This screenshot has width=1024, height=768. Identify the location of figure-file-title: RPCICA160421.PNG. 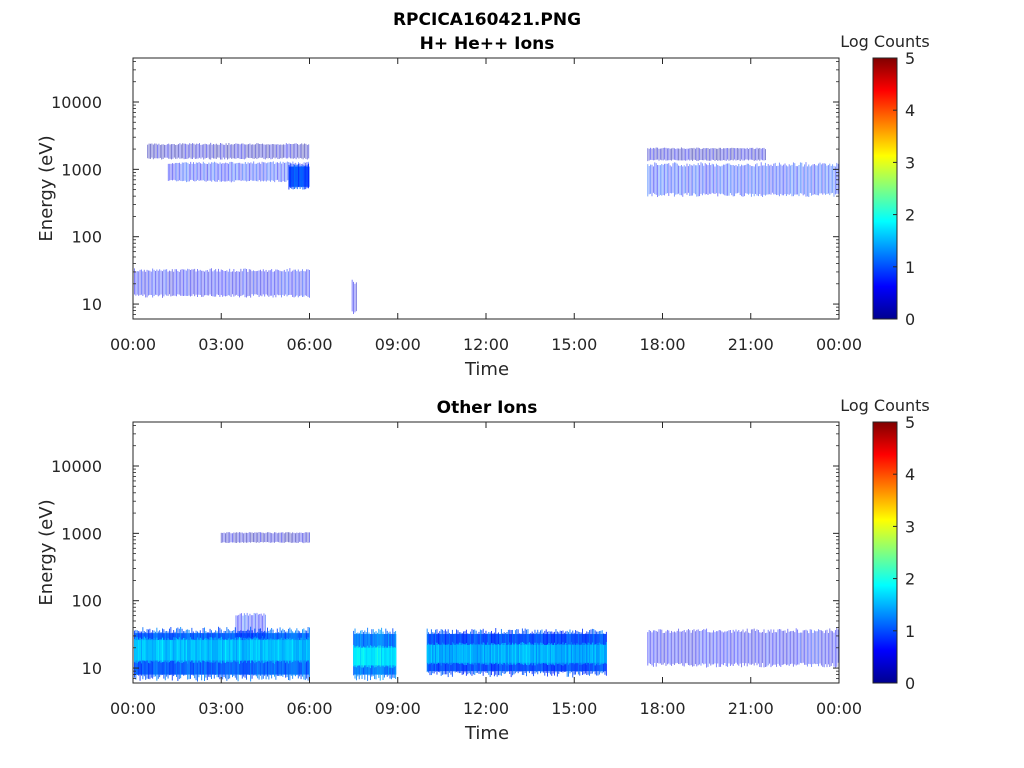
(487, 20).